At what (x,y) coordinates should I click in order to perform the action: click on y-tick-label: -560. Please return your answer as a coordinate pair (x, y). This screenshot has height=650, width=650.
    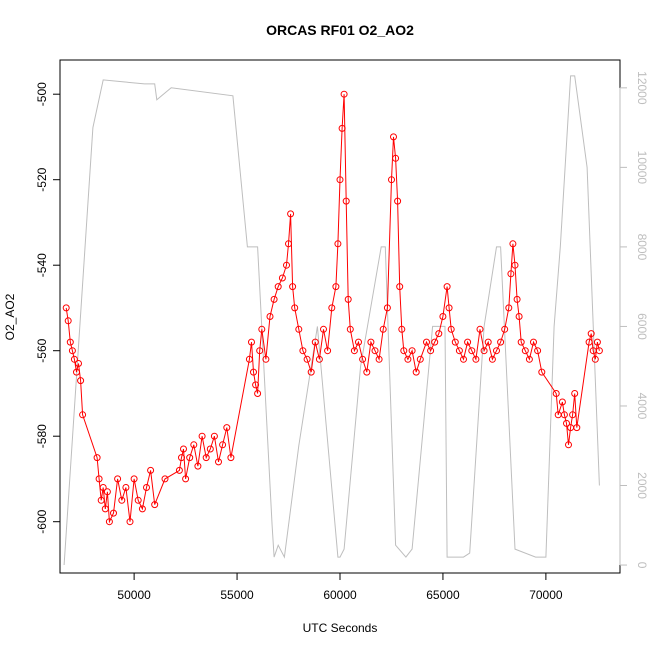
    Looking at the image, I should click on (42, 350).